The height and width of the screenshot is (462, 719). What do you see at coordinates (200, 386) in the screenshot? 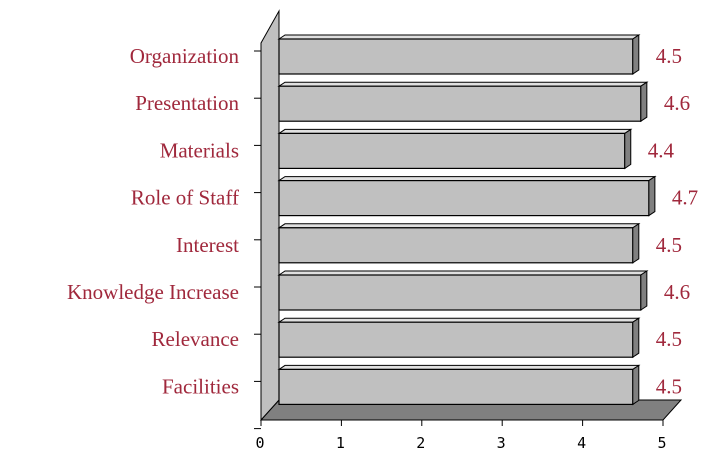
I see `category-label: Facilities` at bounding box center [200, 386].